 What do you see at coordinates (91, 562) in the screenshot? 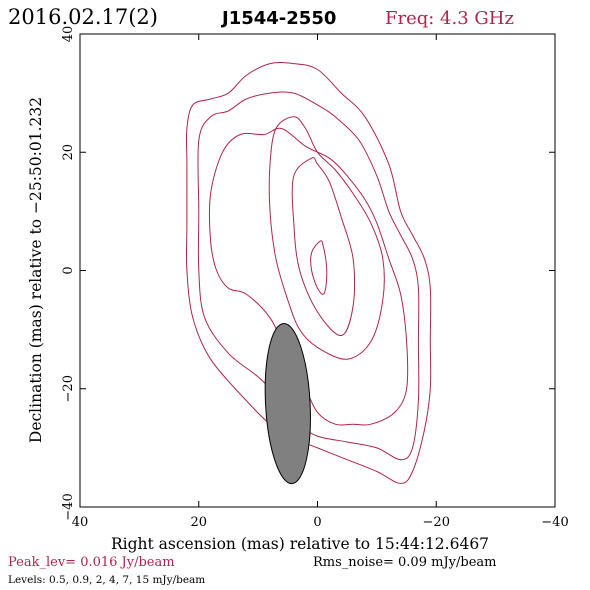
I see `peak-level: Peak_lev= 0.016 Jy/beam` at bounding box center [91, 562].